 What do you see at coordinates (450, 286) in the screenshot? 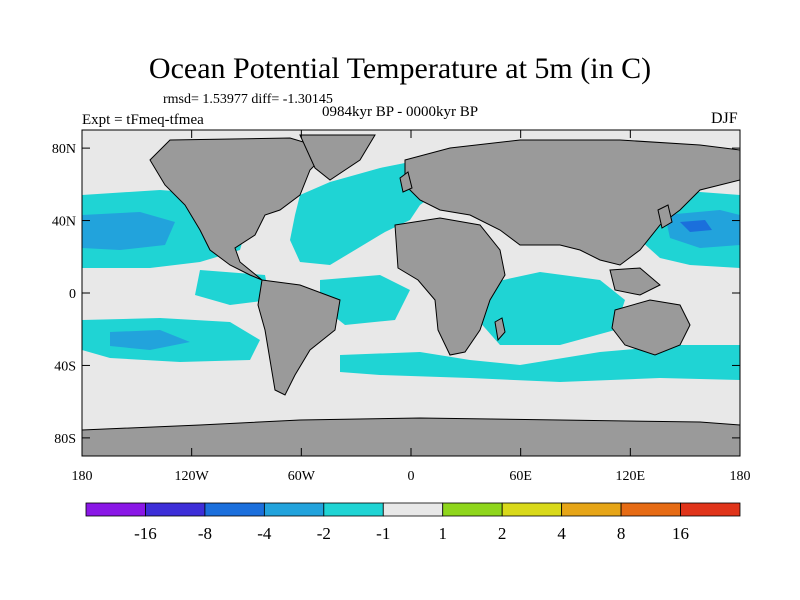
I see `land-africa` at bounding box center [450, 286].